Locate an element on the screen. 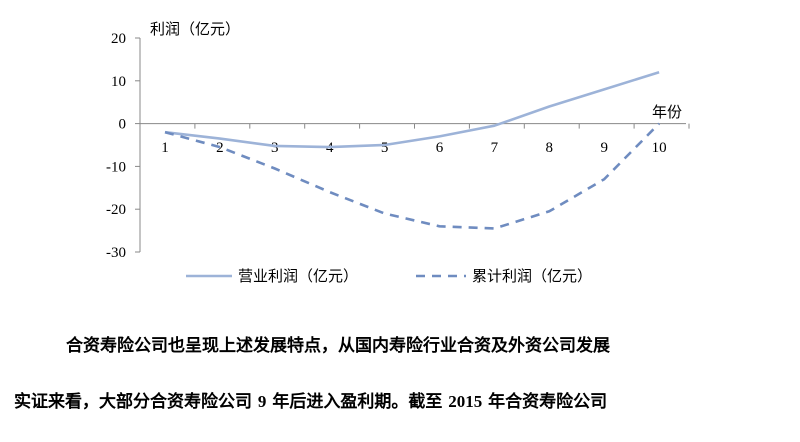 This screenshot has width=800, height=442. paragraph-number: 9 is located at coordinates (262, 401).